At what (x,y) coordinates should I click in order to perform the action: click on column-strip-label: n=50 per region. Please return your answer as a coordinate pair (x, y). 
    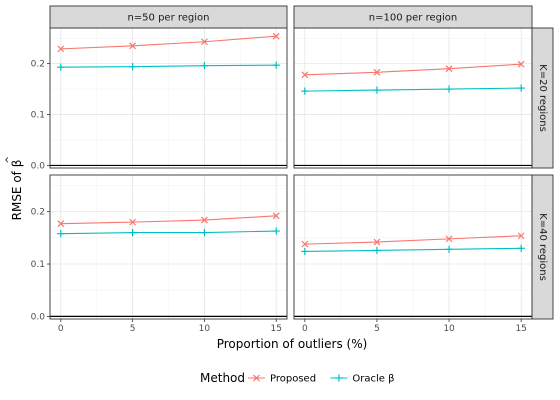
    Looking at the image, I should click on (168, 18).